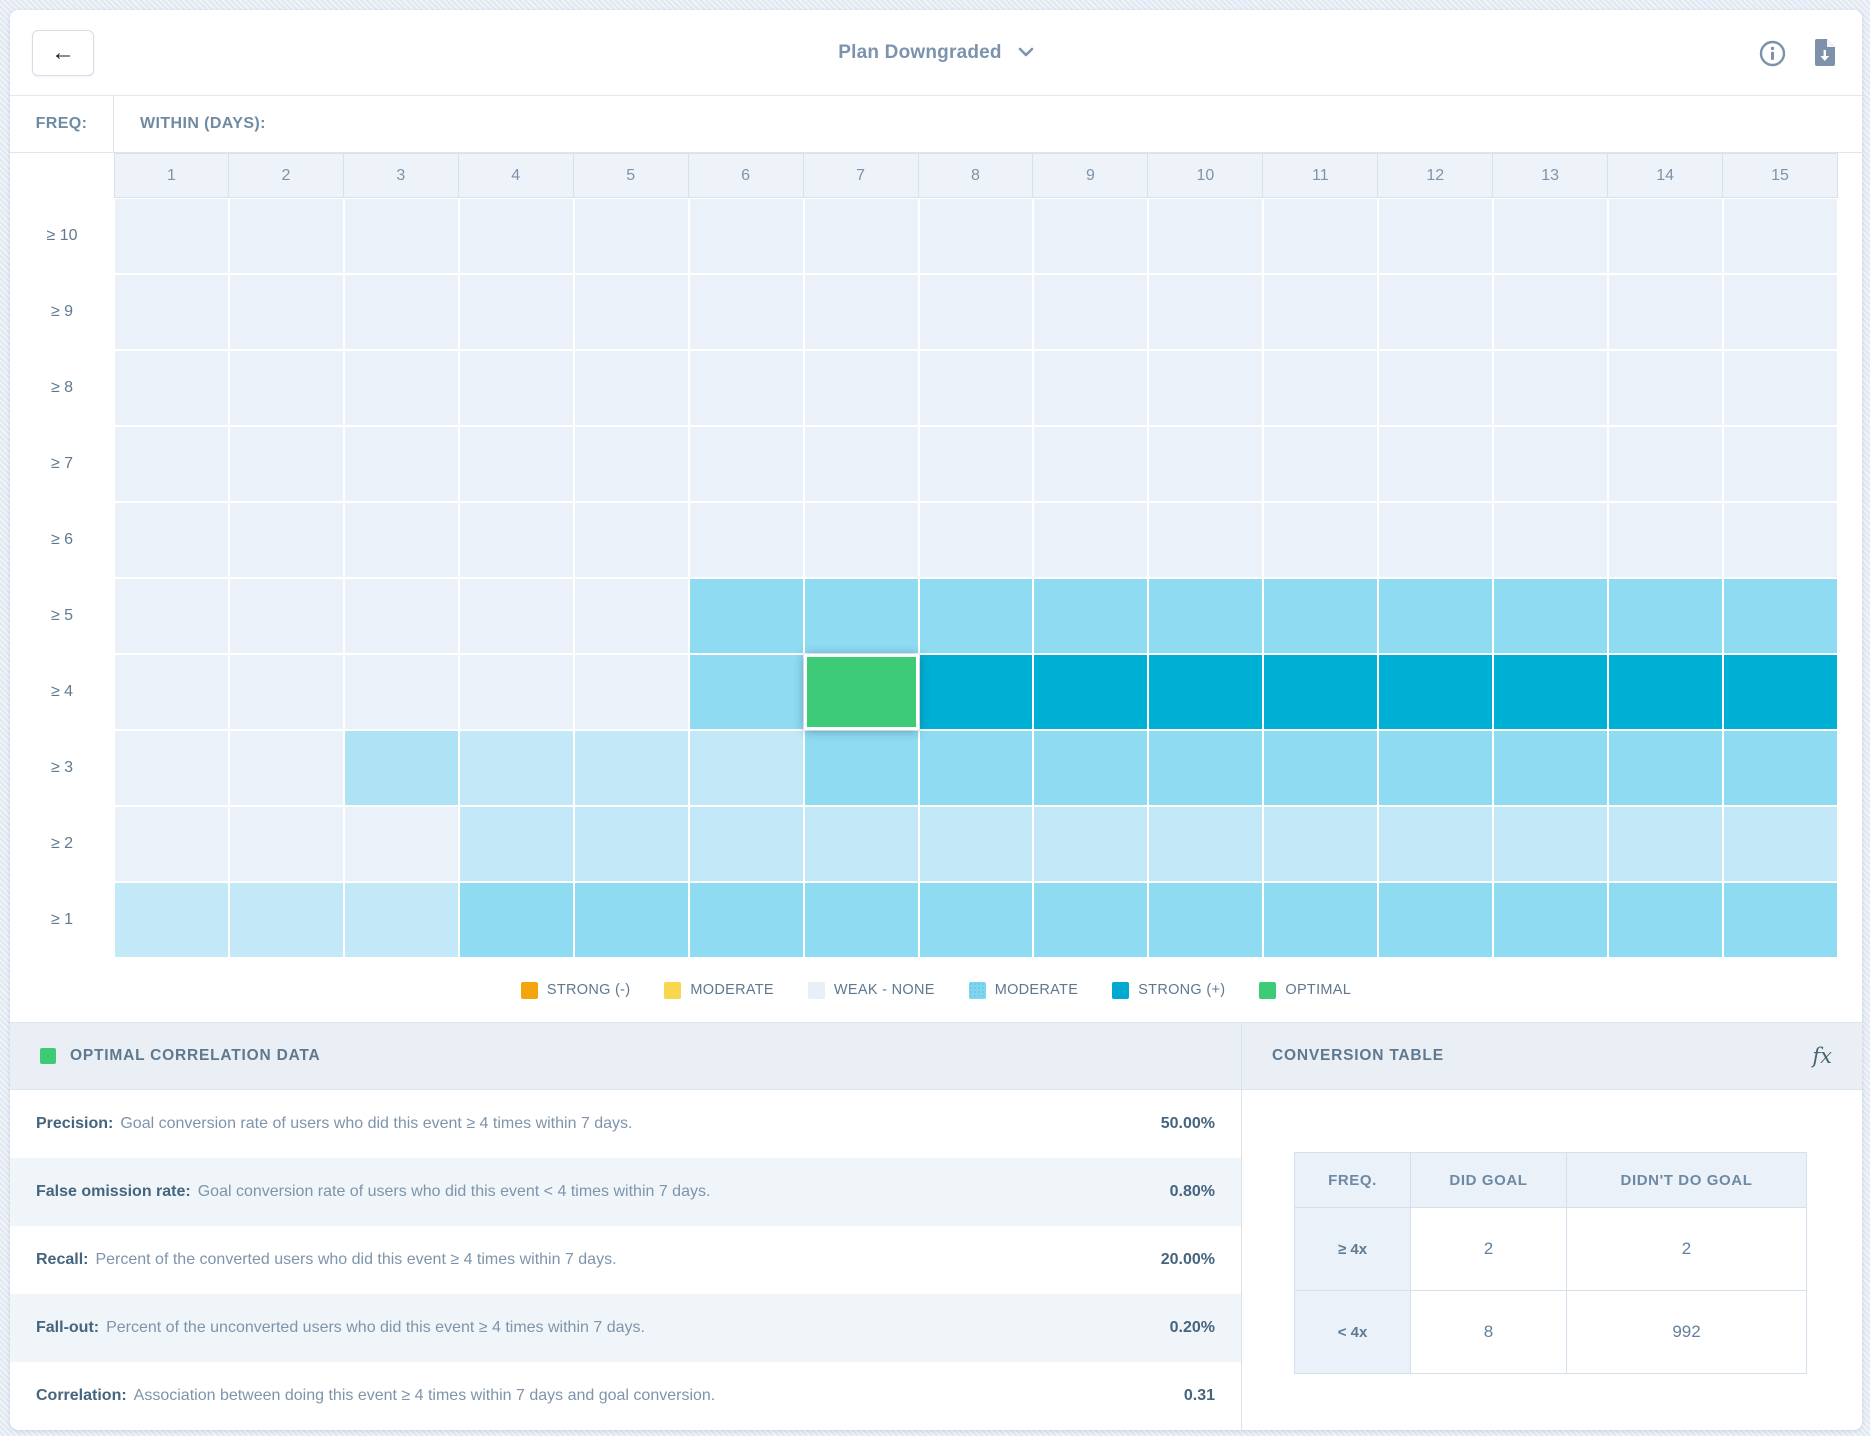  Describe the element at coordinates (936, 53) in the screenshot. I see `title-dropdown: Plan Downgraded` at that location.